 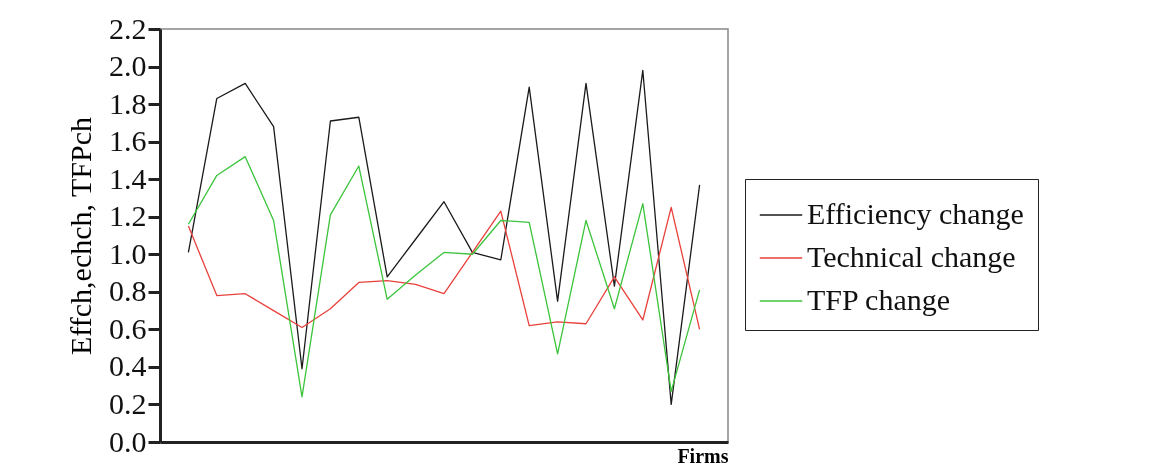 What do you see at coordinates (128, 216) in the screenshot?
I see `y-tick-label: 1.2` at bounding box center [128, 216].